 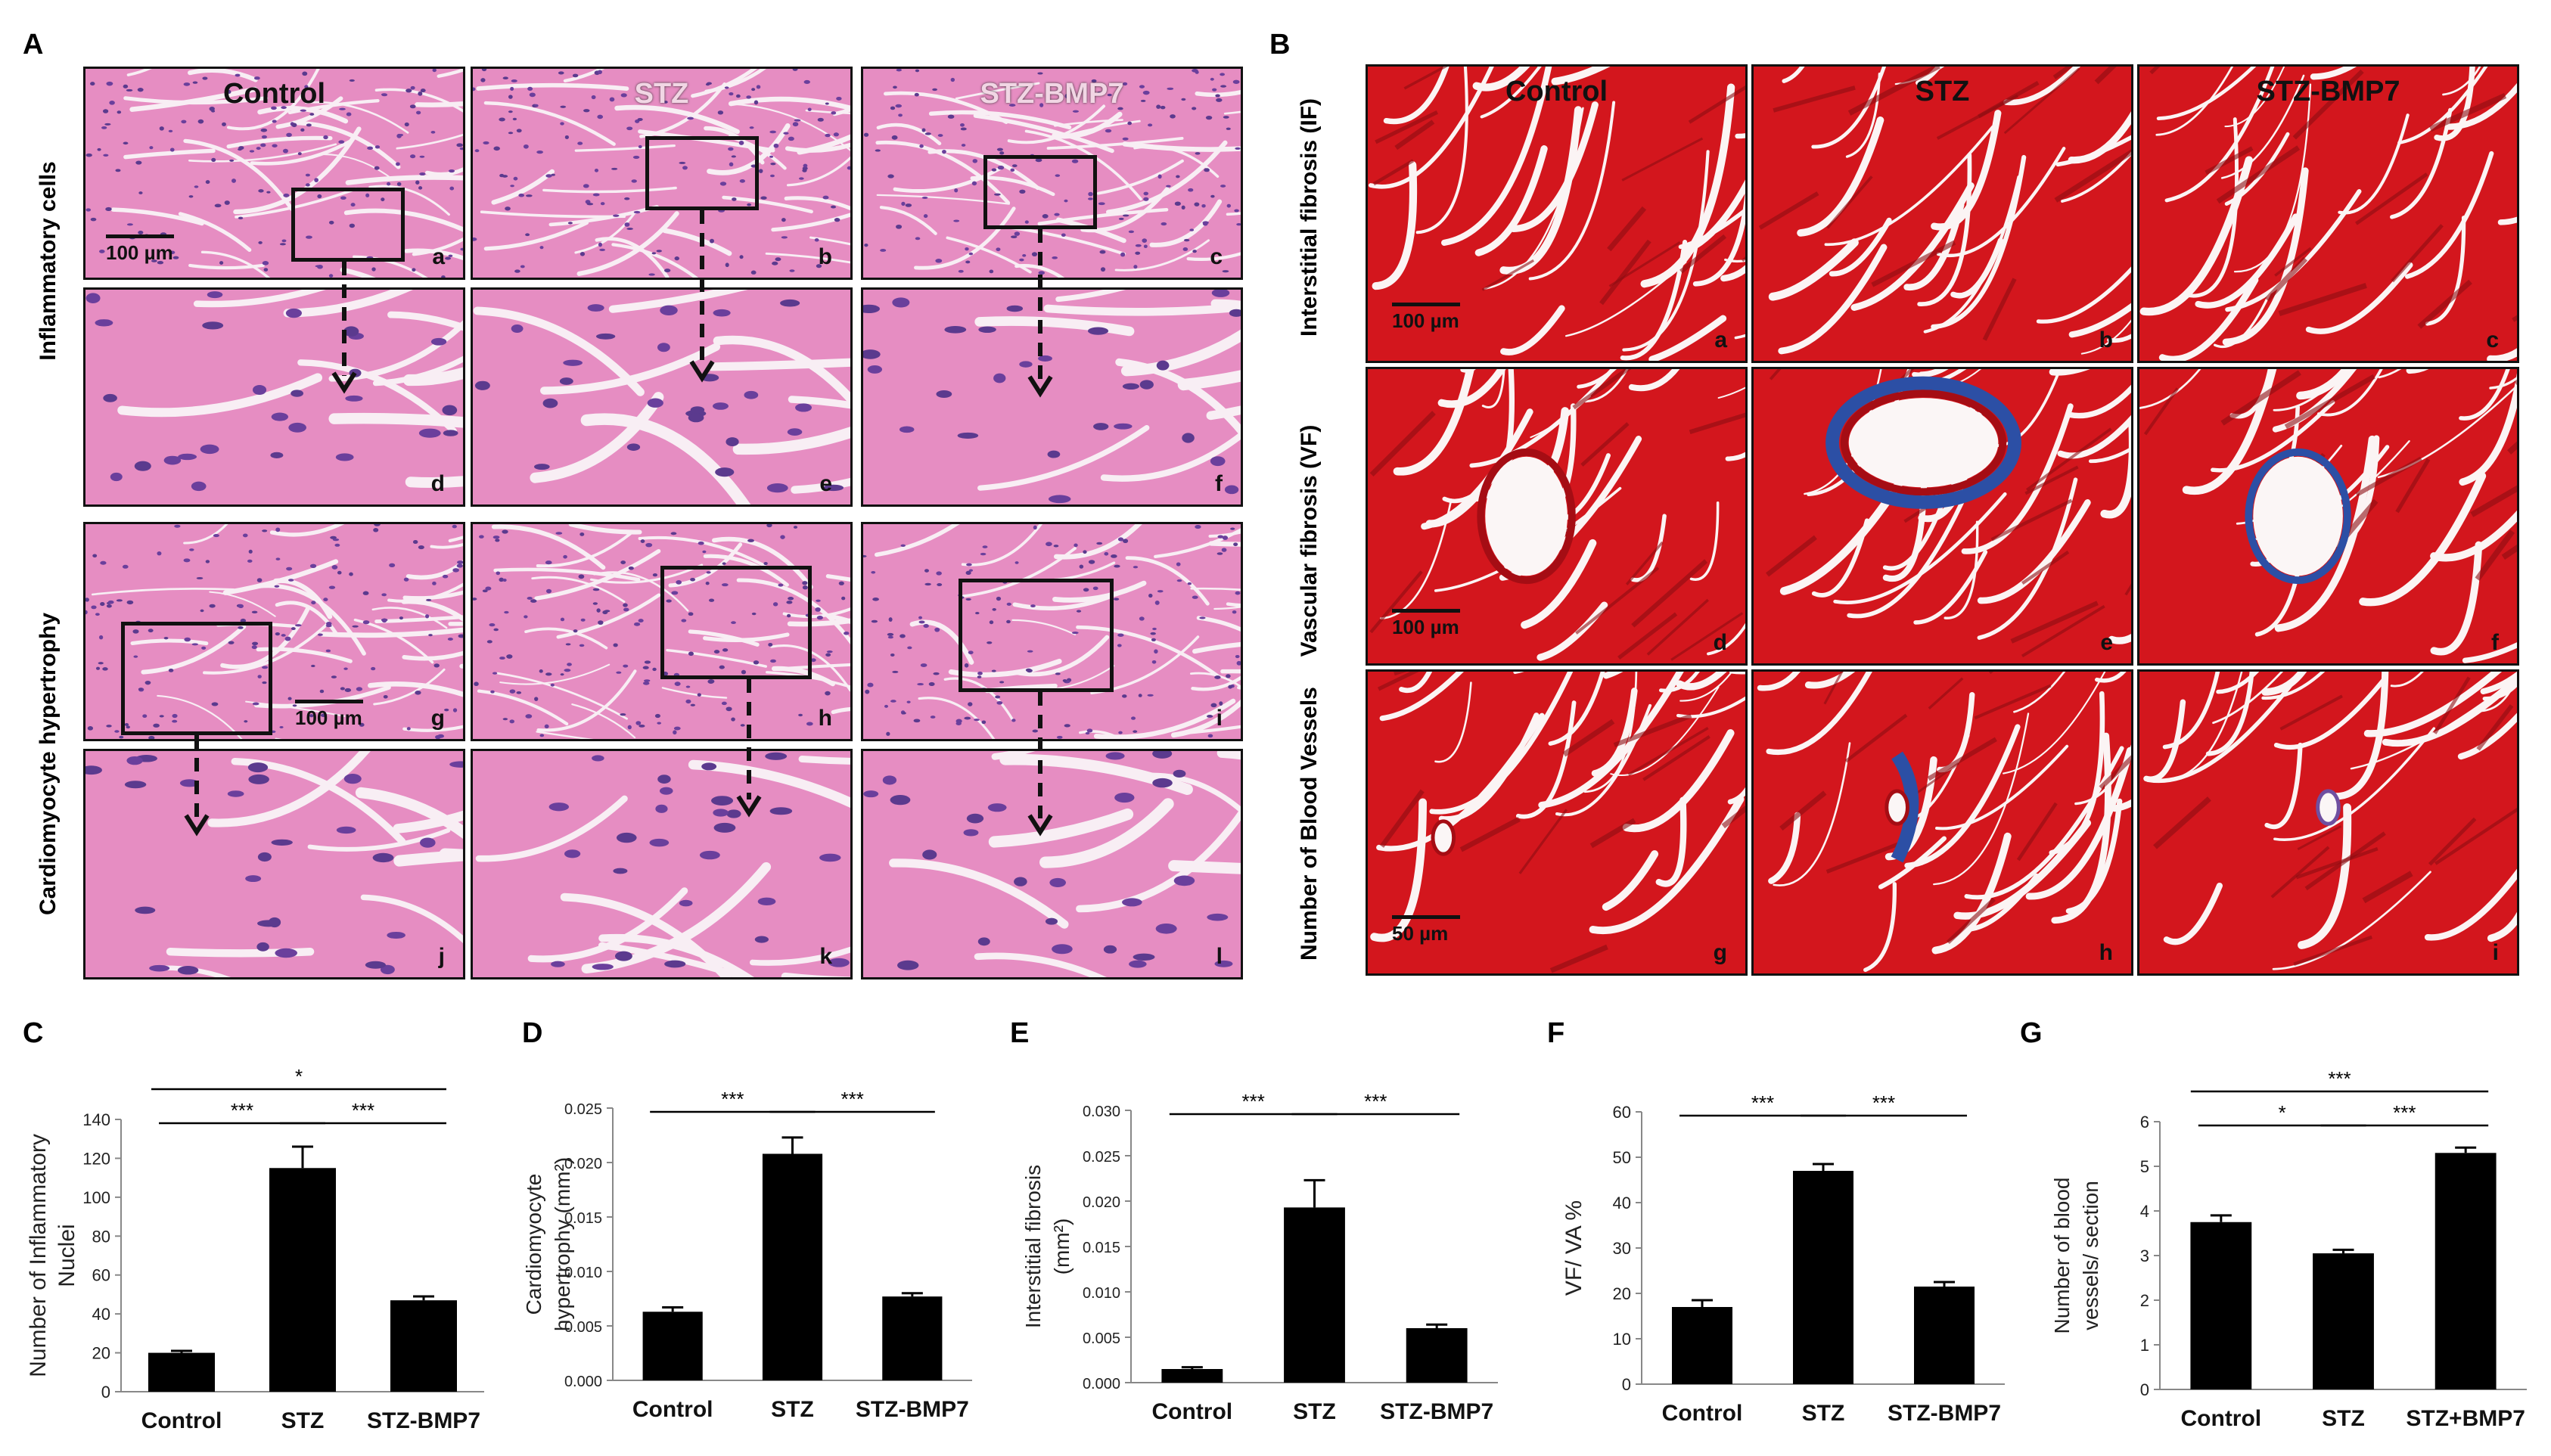 What do you see at coordinates (33, 1033) in the screenshot?
I see `panel-letter-c: C` at bounding box center [33, 1033].